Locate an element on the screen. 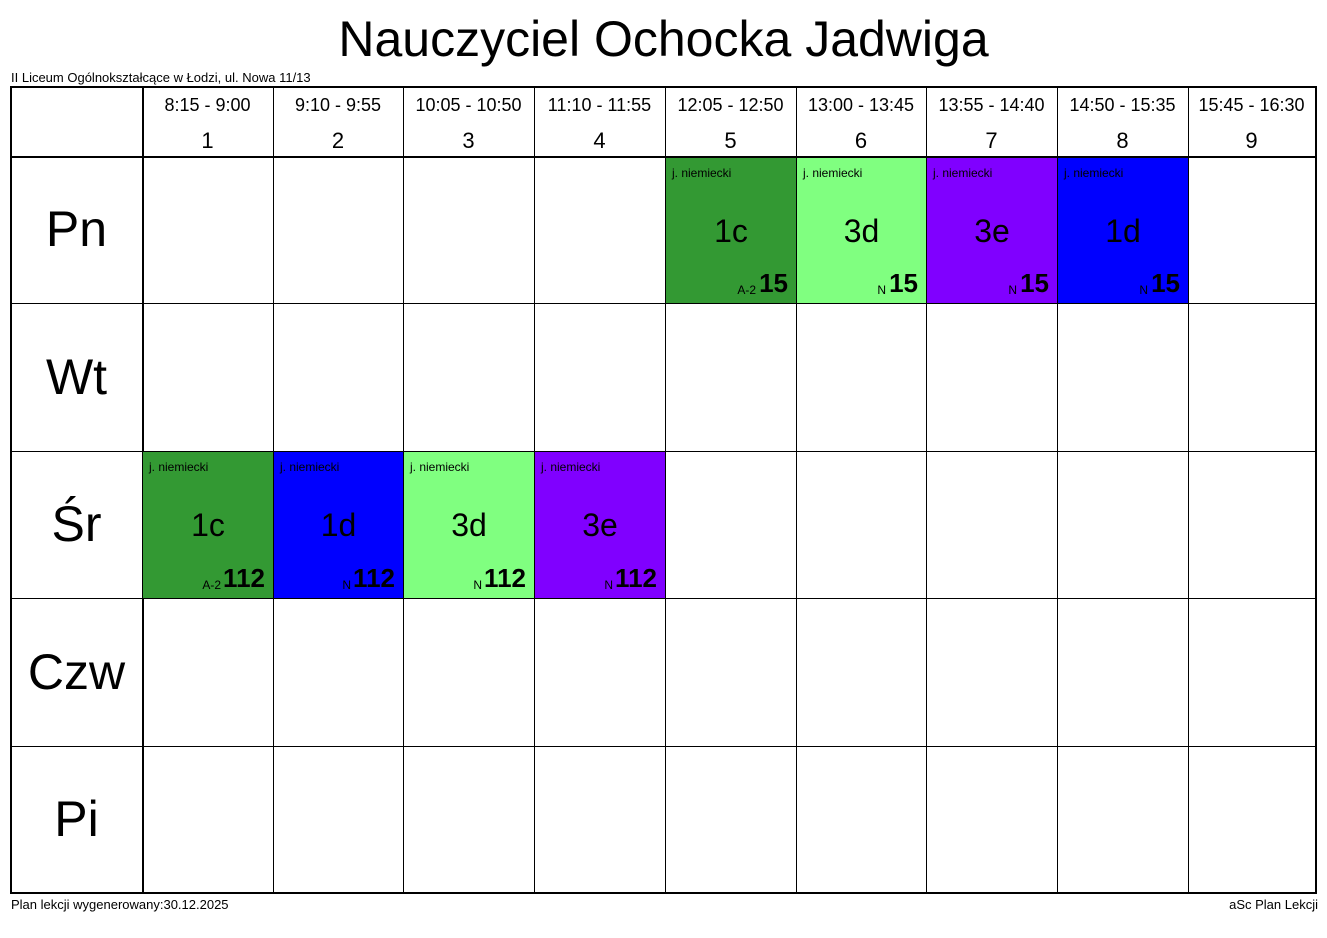 The width and height of the screenshot is (1327, 938). lesson-card: j. niemiecki 1c A-2 112 is located at coordinates (208, 525).